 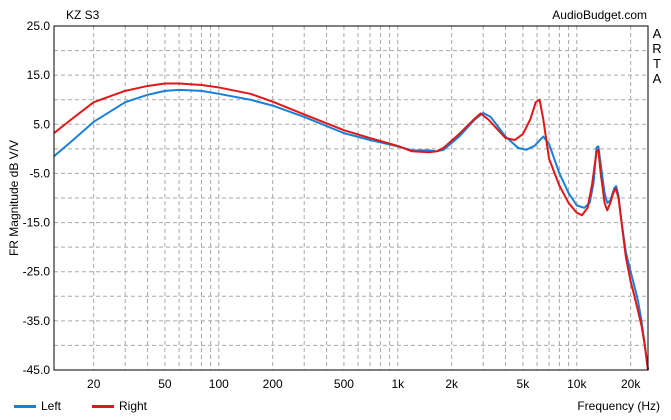 I want to click on legend-label-right: Right, so click(x=133, y=406).